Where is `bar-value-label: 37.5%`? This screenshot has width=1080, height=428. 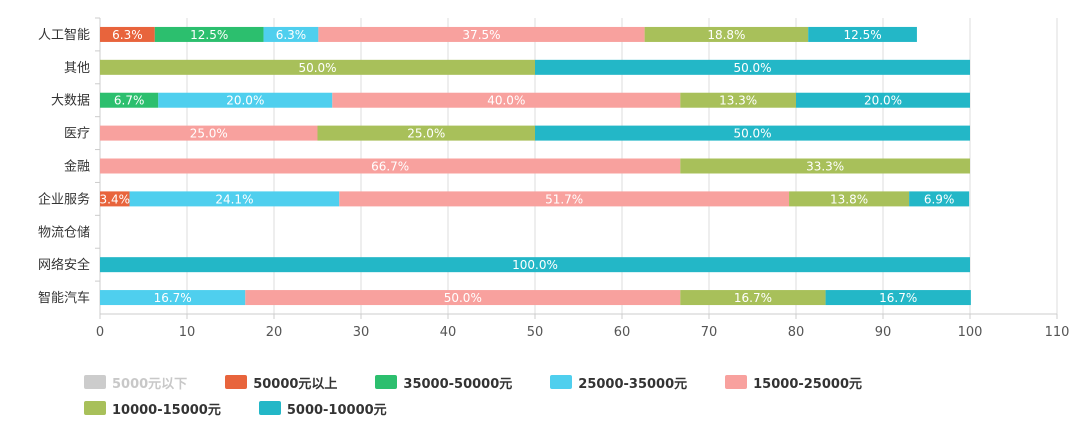 bar-value-label: 37.5% is located at coordinates (481, 35).